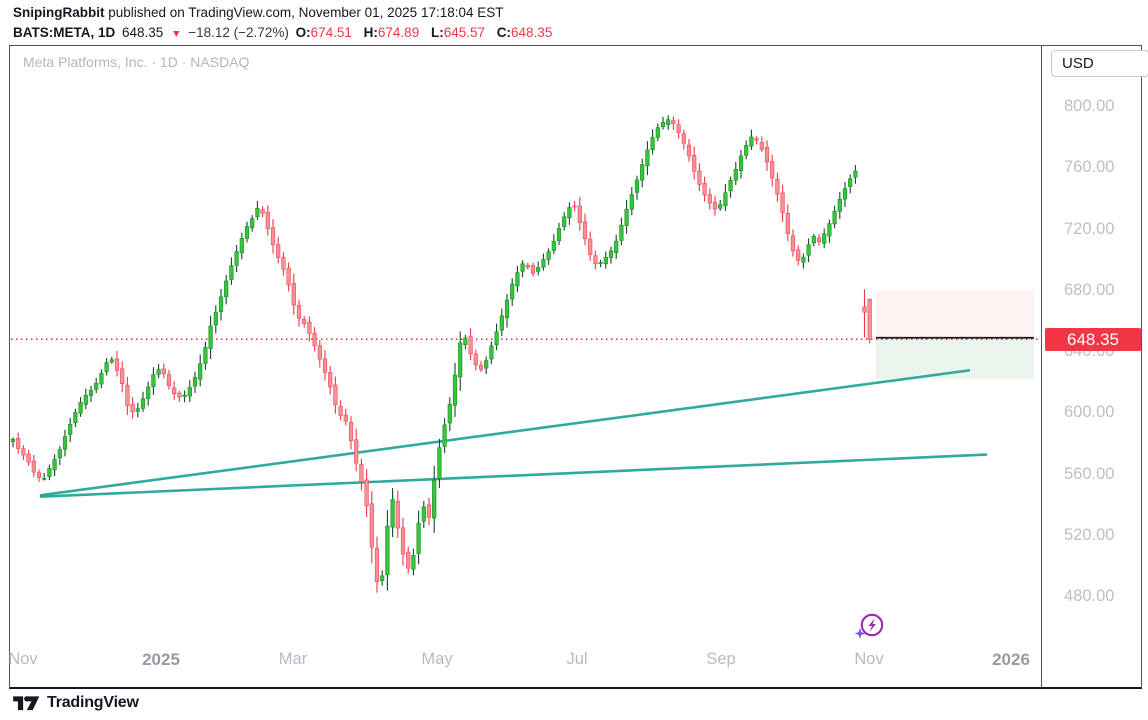 This screenshot has width=1148, height=720. What do you see at coordinates (1011, 659) in the screenshot?
I see `time-tick-label: 2026` at bounding box center [1011, 659].